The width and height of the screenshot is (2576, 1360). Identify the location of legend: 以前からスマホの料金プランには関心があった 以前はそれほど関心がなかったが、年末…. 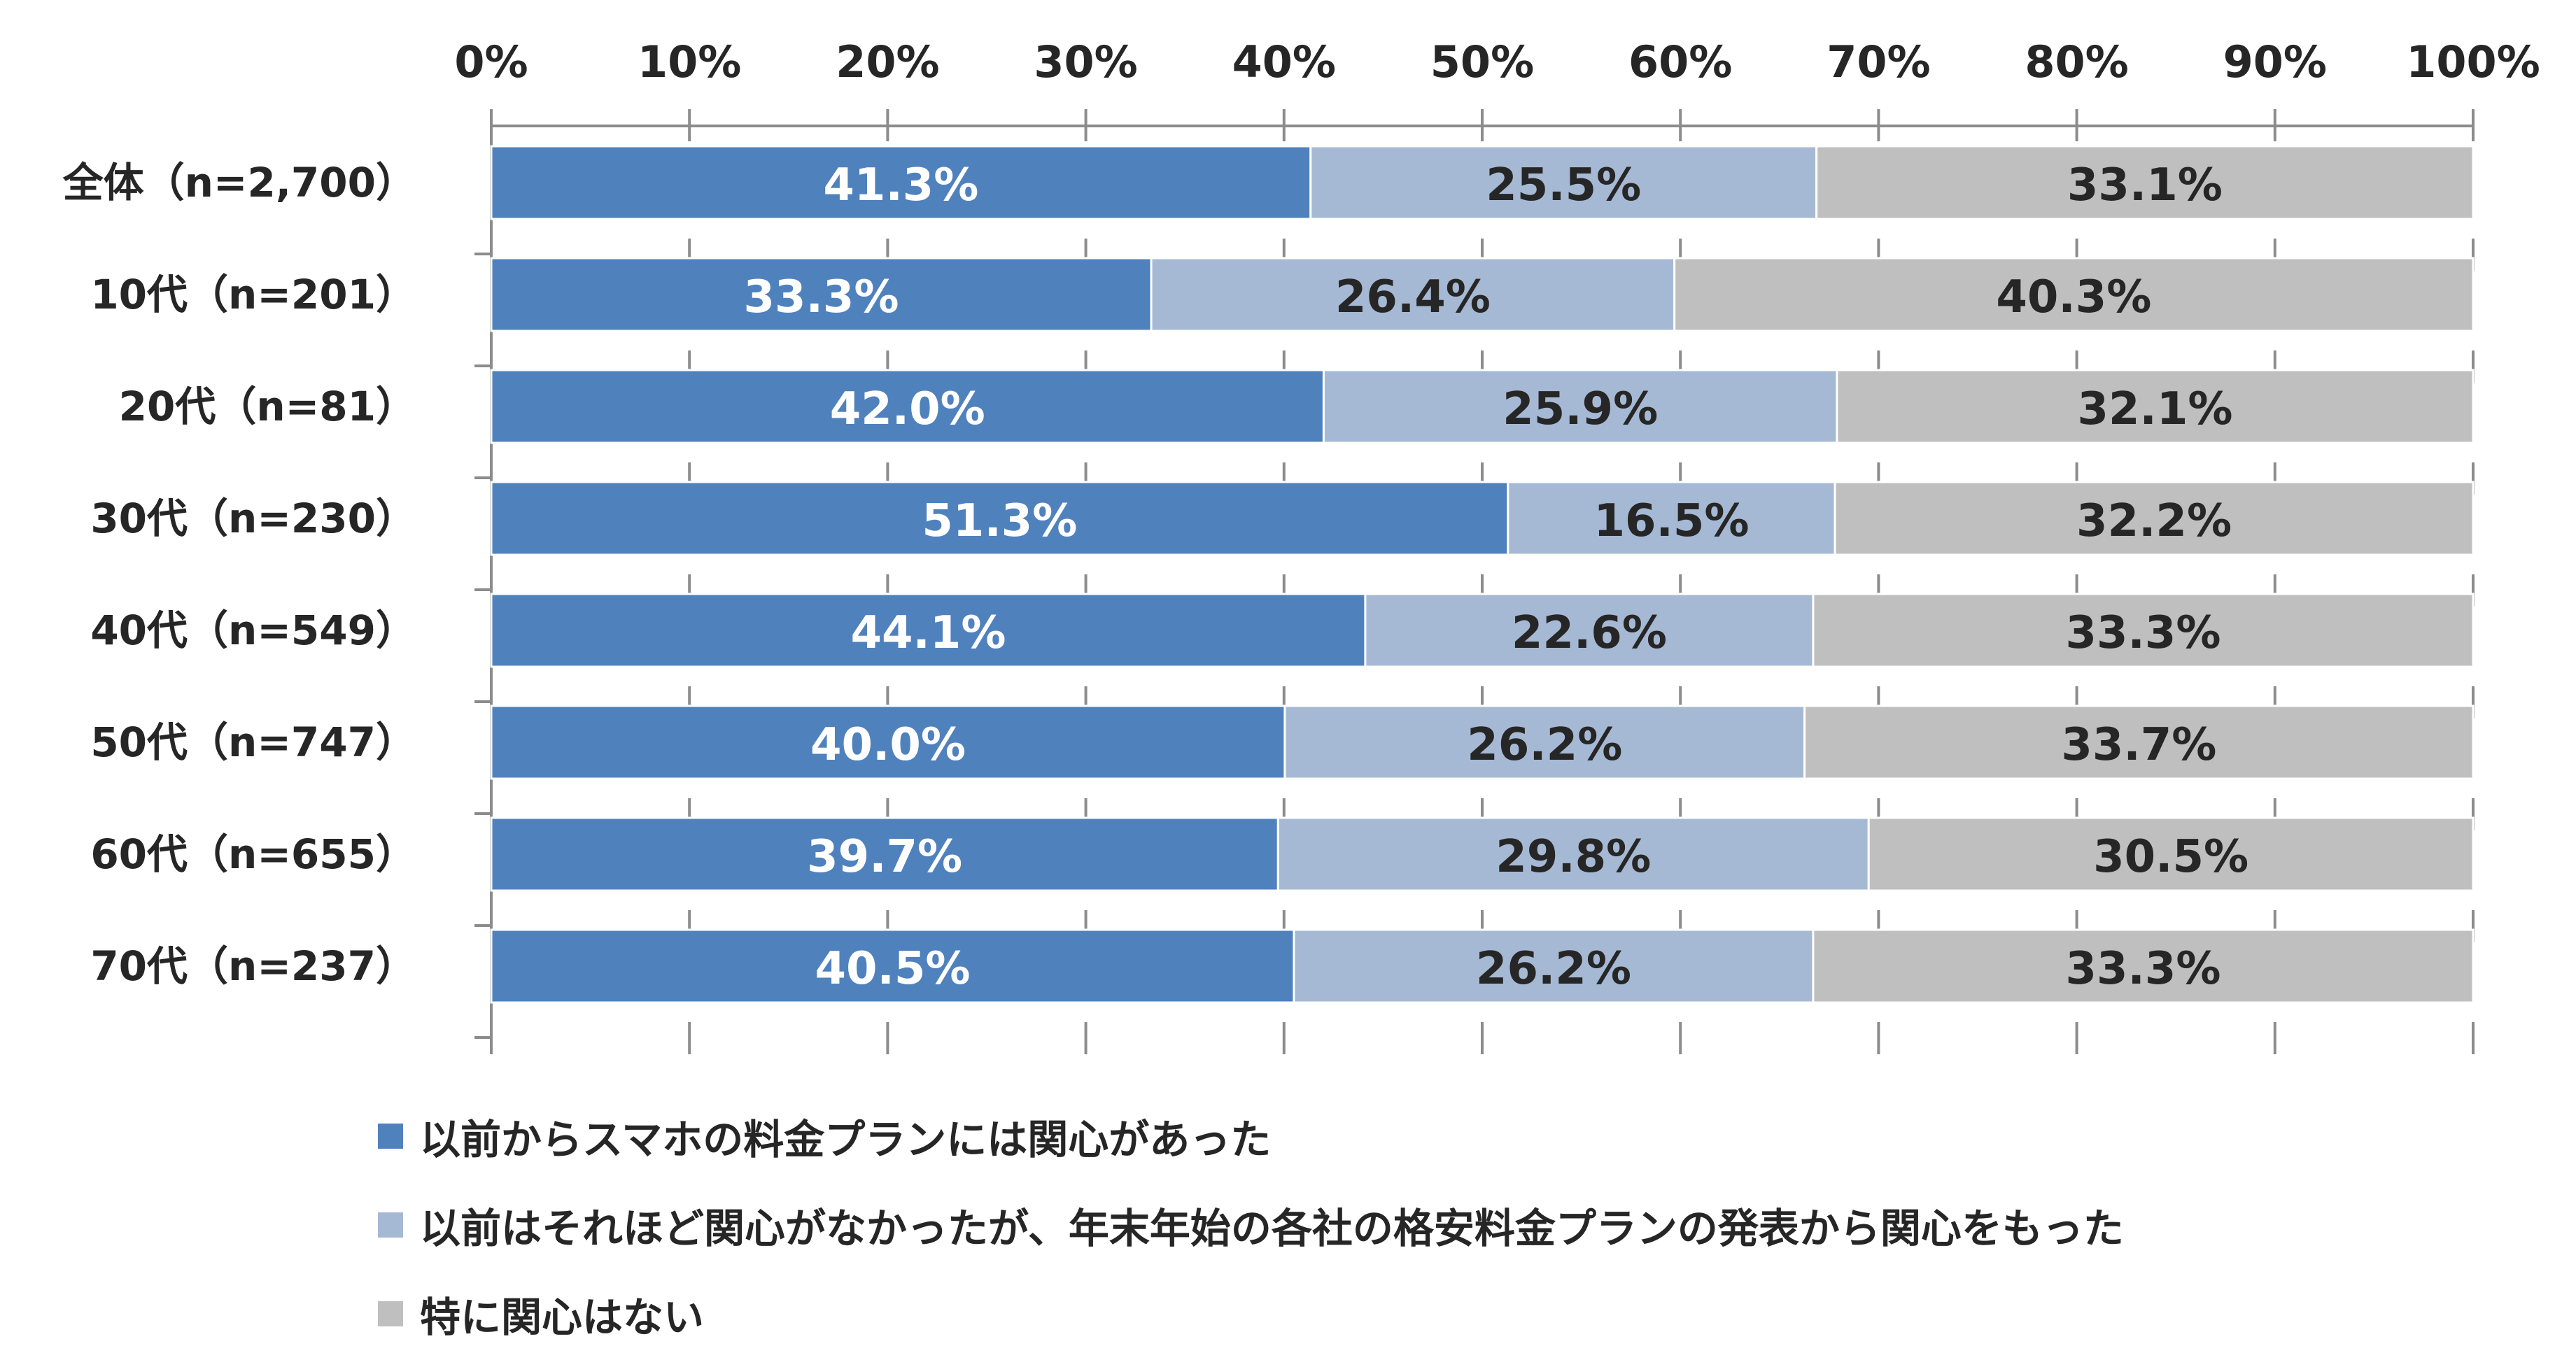
(1251, 1224).